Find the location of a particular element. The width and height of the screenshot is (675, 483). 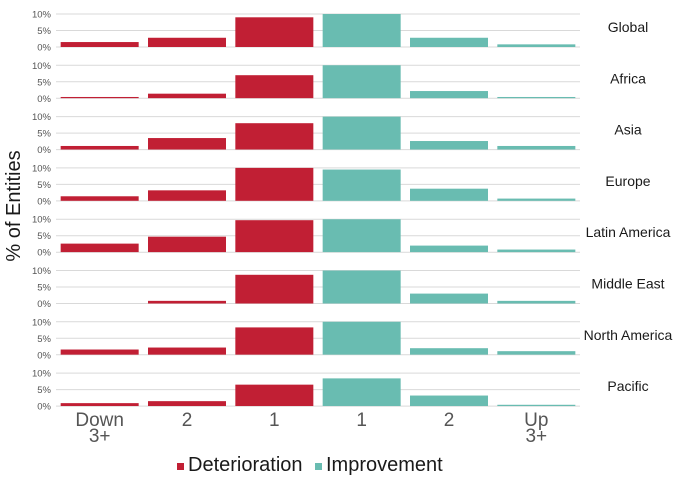

legend-swatch-improvement is located at coordinates (318, 466).